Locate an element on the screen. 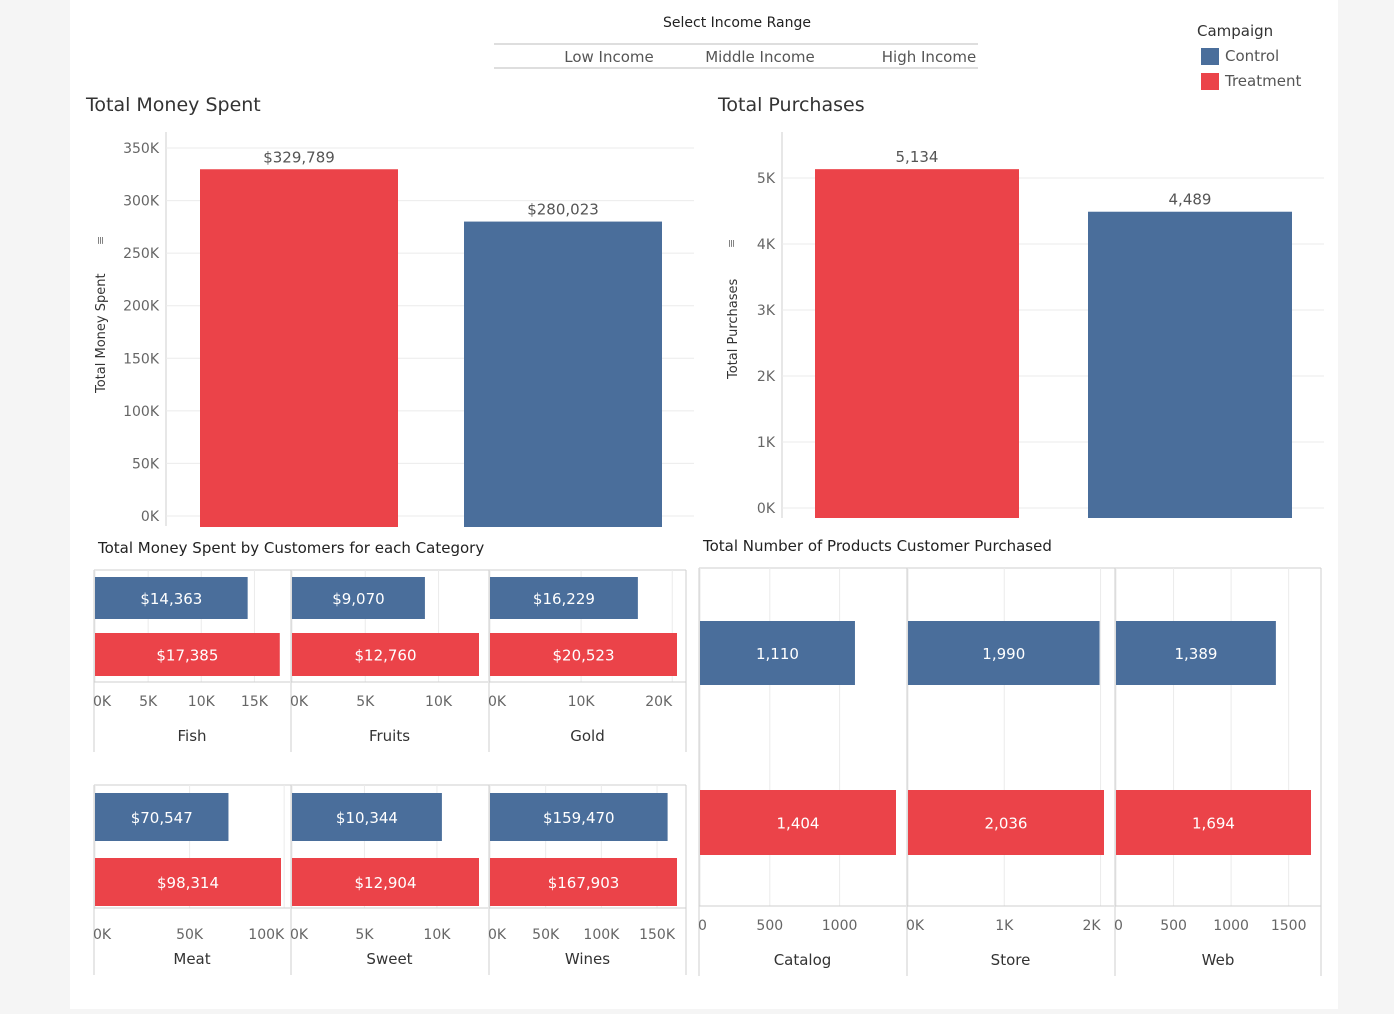 The width and height of the screenshot is (1394, 1014). channel-catalog-bar-control is located at coordinates (777, 653).